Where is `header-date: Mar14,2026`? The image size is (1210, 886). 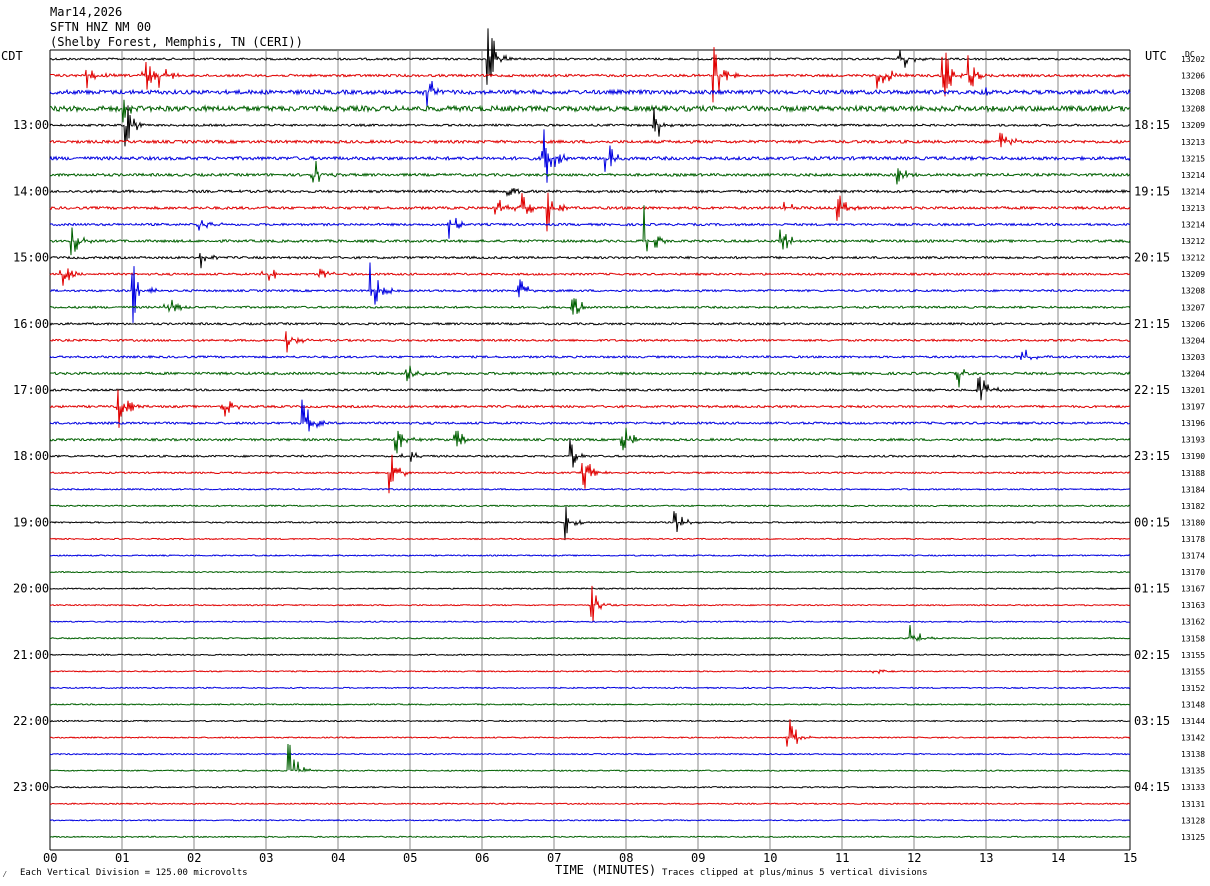
header-date: Mar14,2026 is located at coordinates (86, 12).